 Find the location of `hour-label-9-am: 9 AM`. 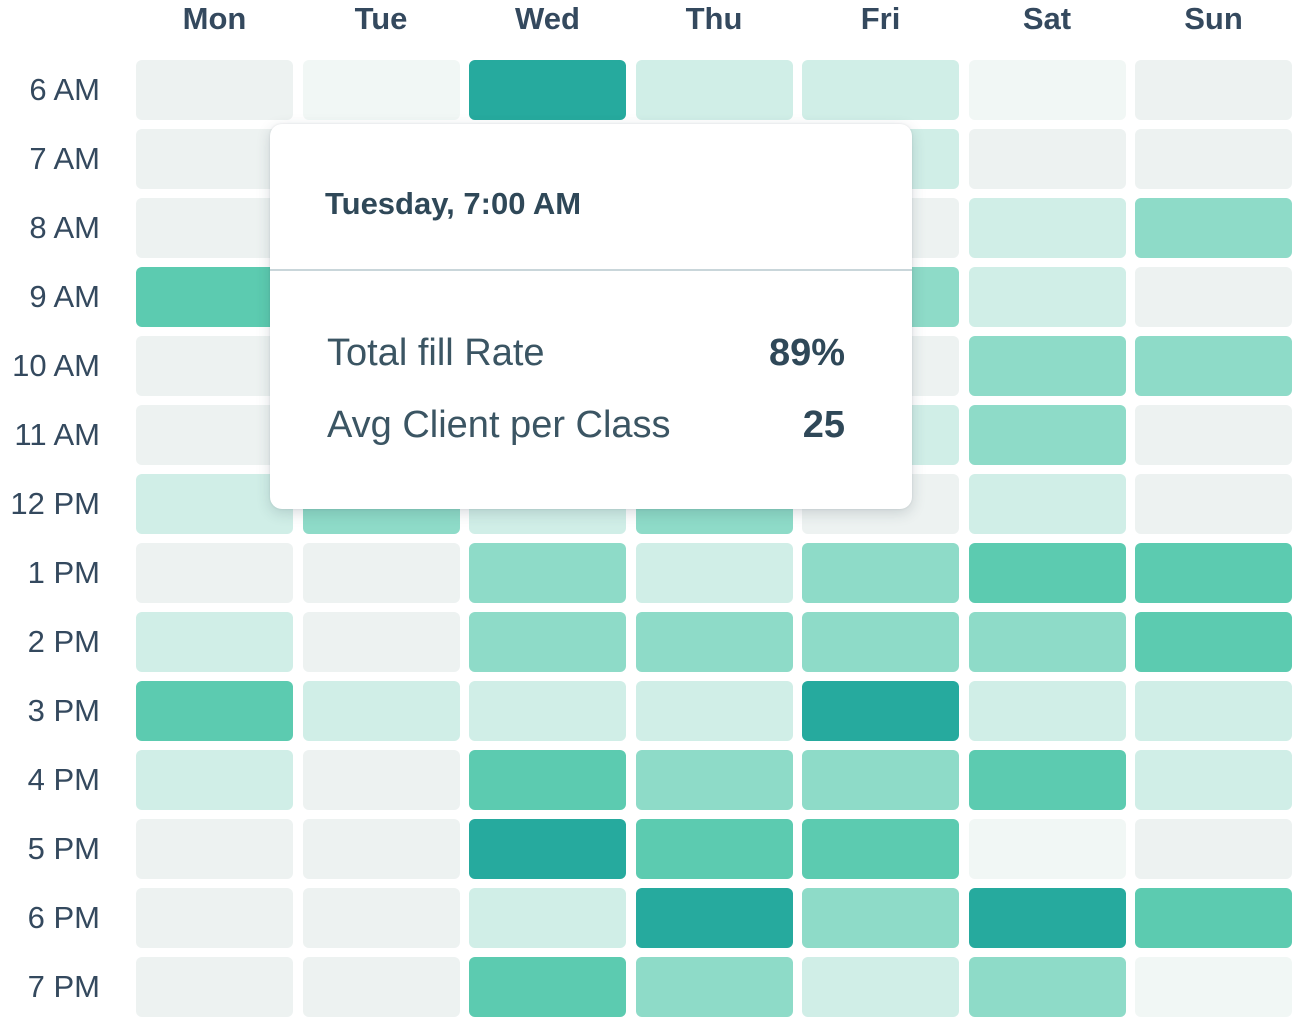

hour-label-9-am: 9 AM is located at coordinates (64, 296).